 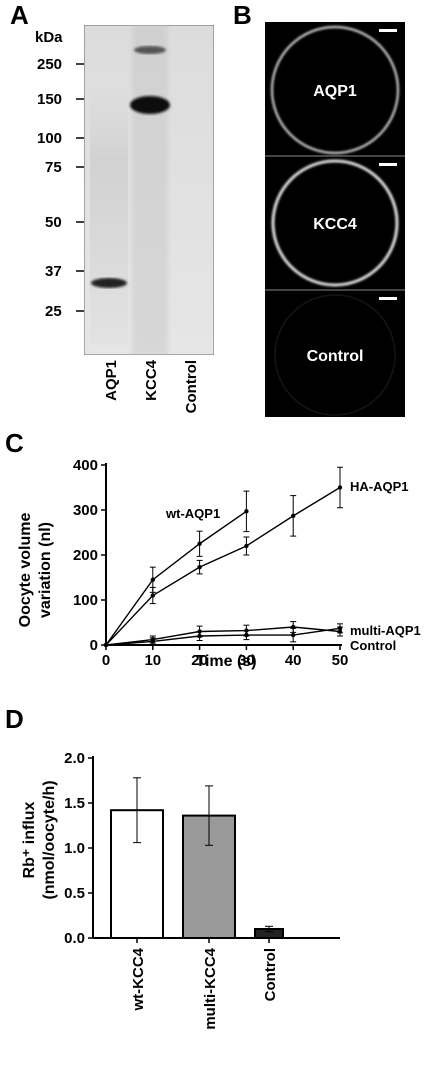 I want to click on y-tick-label: 200, so click(x=85, y=555).